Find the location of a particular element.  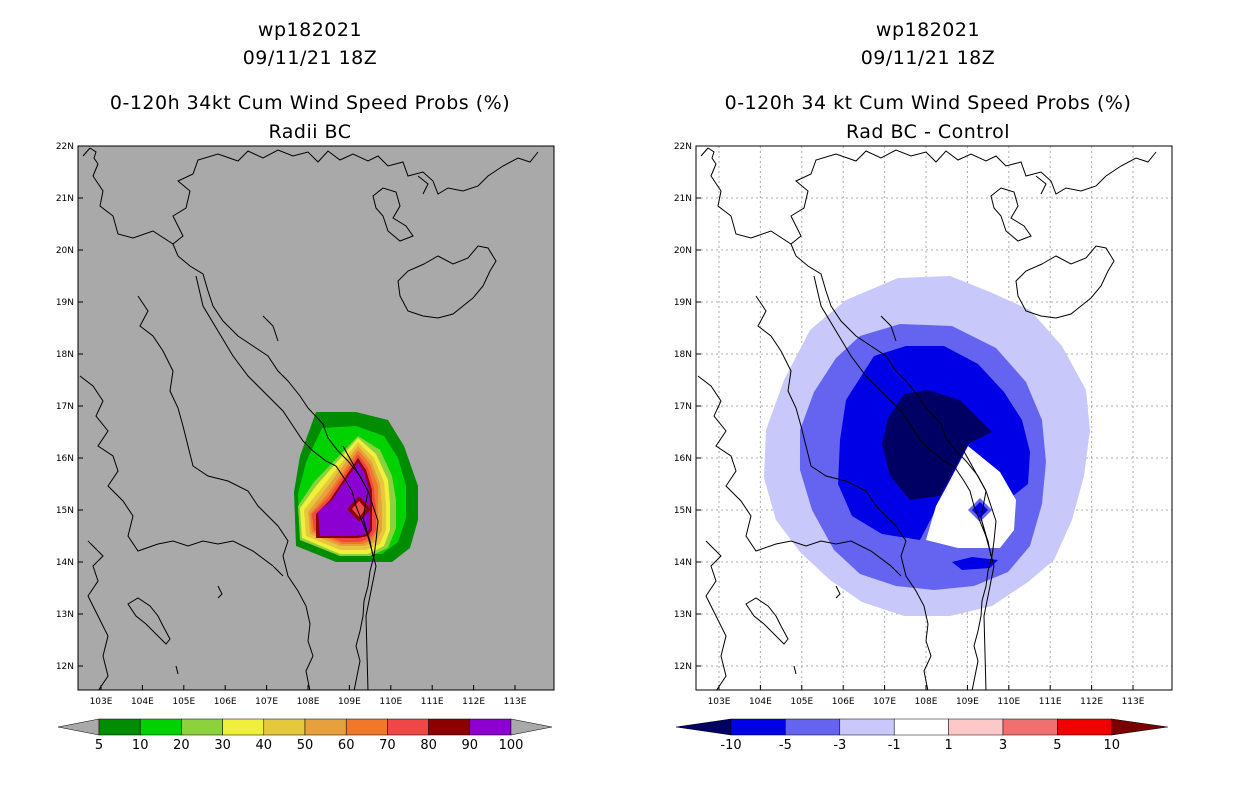

right-title-subtitle: Rad BC - Control is located at coordinates (928, 132).